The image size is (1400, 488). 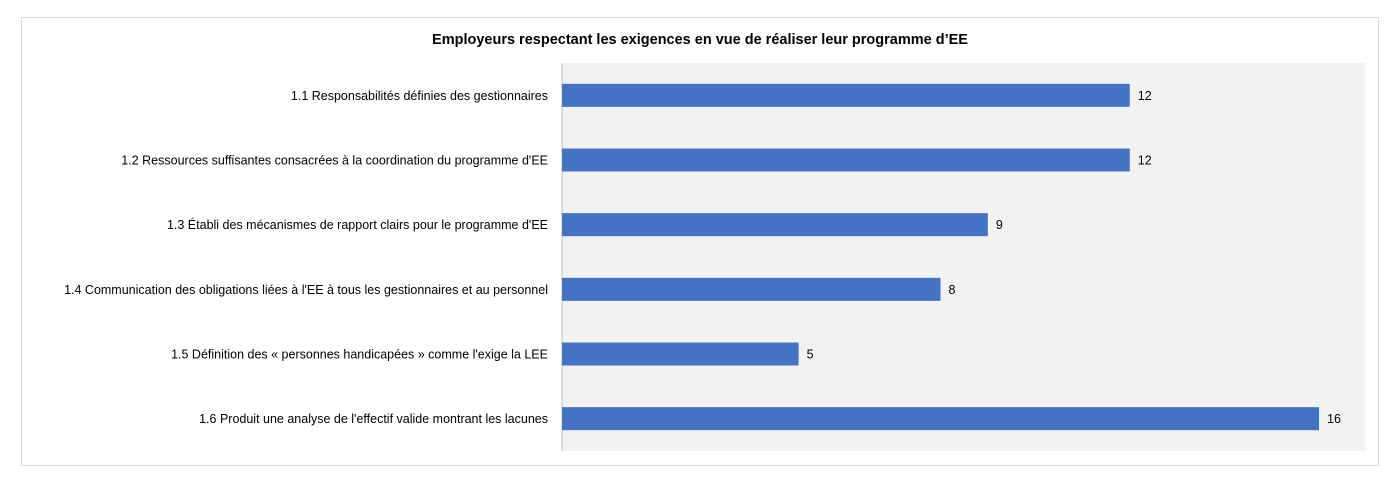 I want to click on data-label: 5, so click(x=810, y=355).